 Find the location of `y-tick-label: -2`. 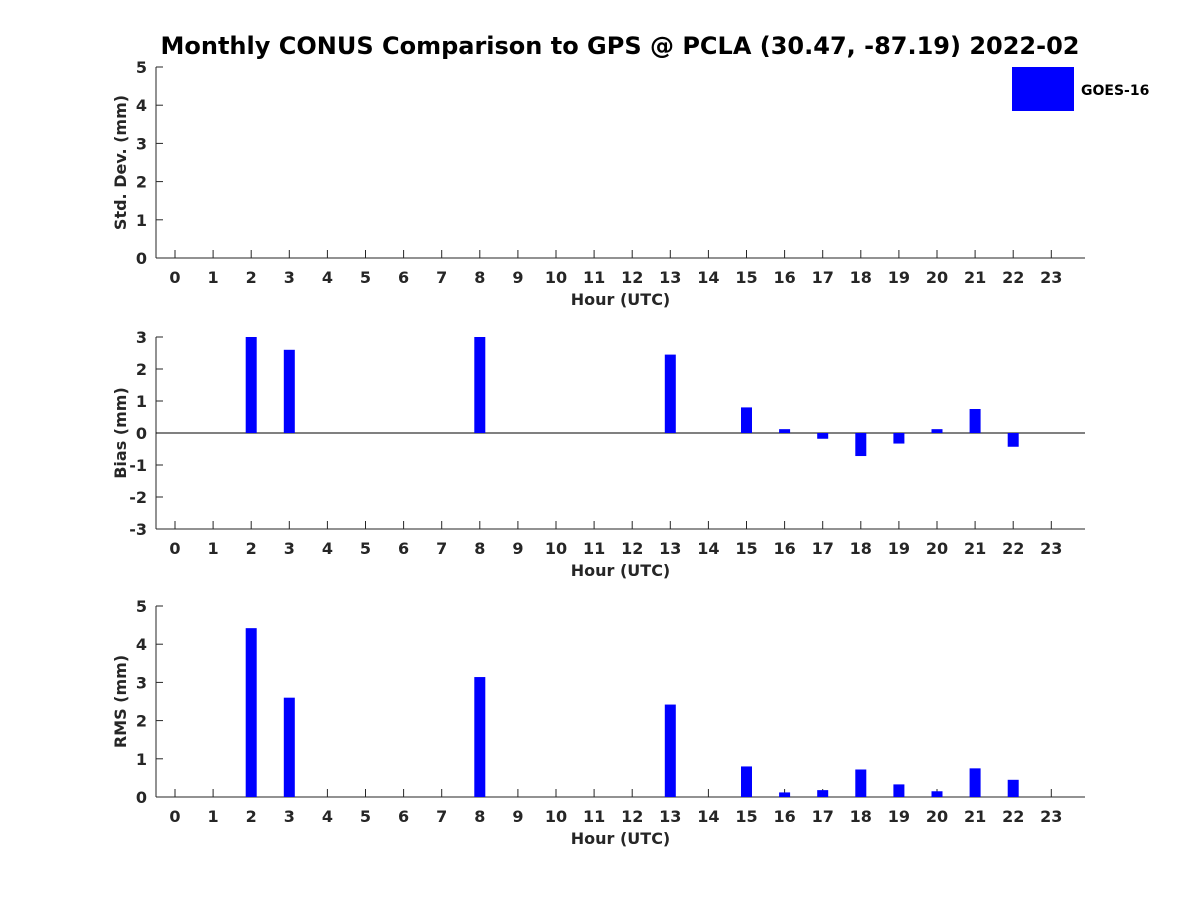

y-tick-label: -2 is located at coordinates (138, 497).